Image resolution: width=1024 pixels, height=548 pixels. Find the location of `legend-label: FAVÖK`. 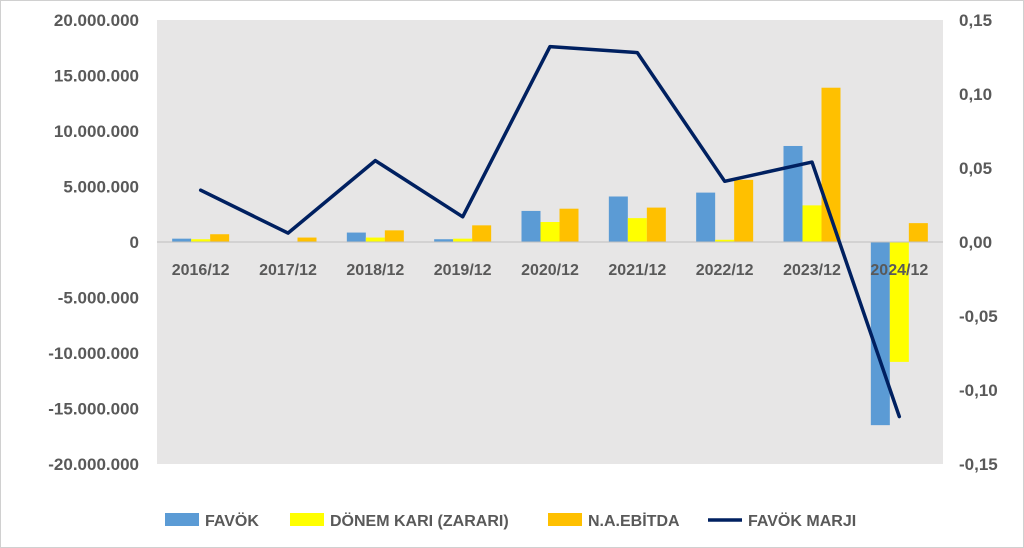

legend-label: FAVÖK is located at coordinates (232, 520).